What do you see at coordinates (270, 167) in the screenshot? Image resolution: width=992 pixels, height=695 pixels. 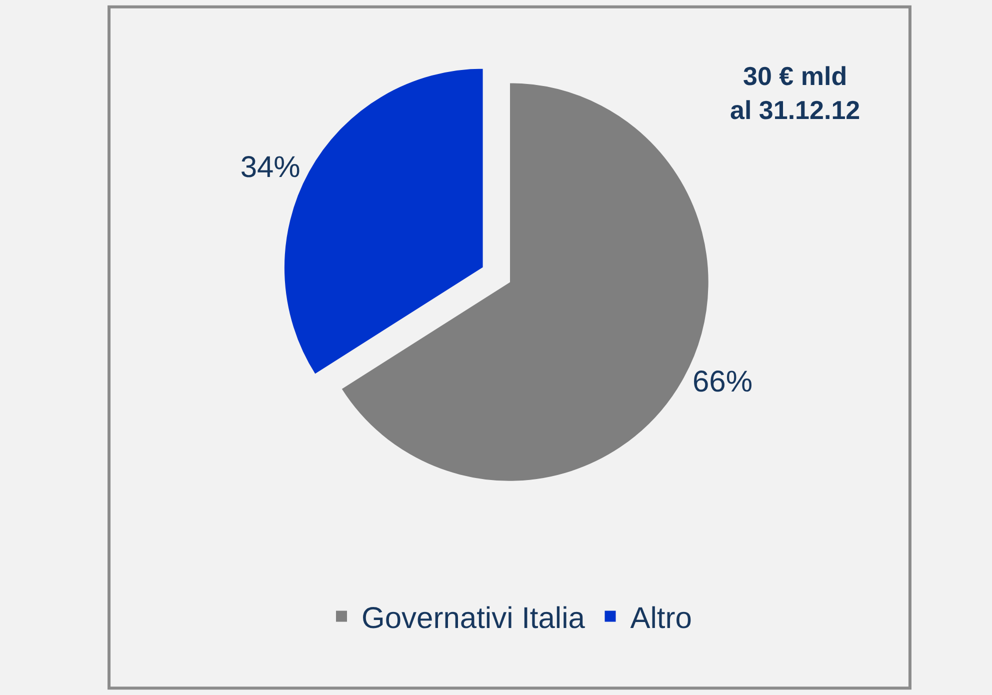 I see `data-label: 34%` at bounding box center [270, 167].